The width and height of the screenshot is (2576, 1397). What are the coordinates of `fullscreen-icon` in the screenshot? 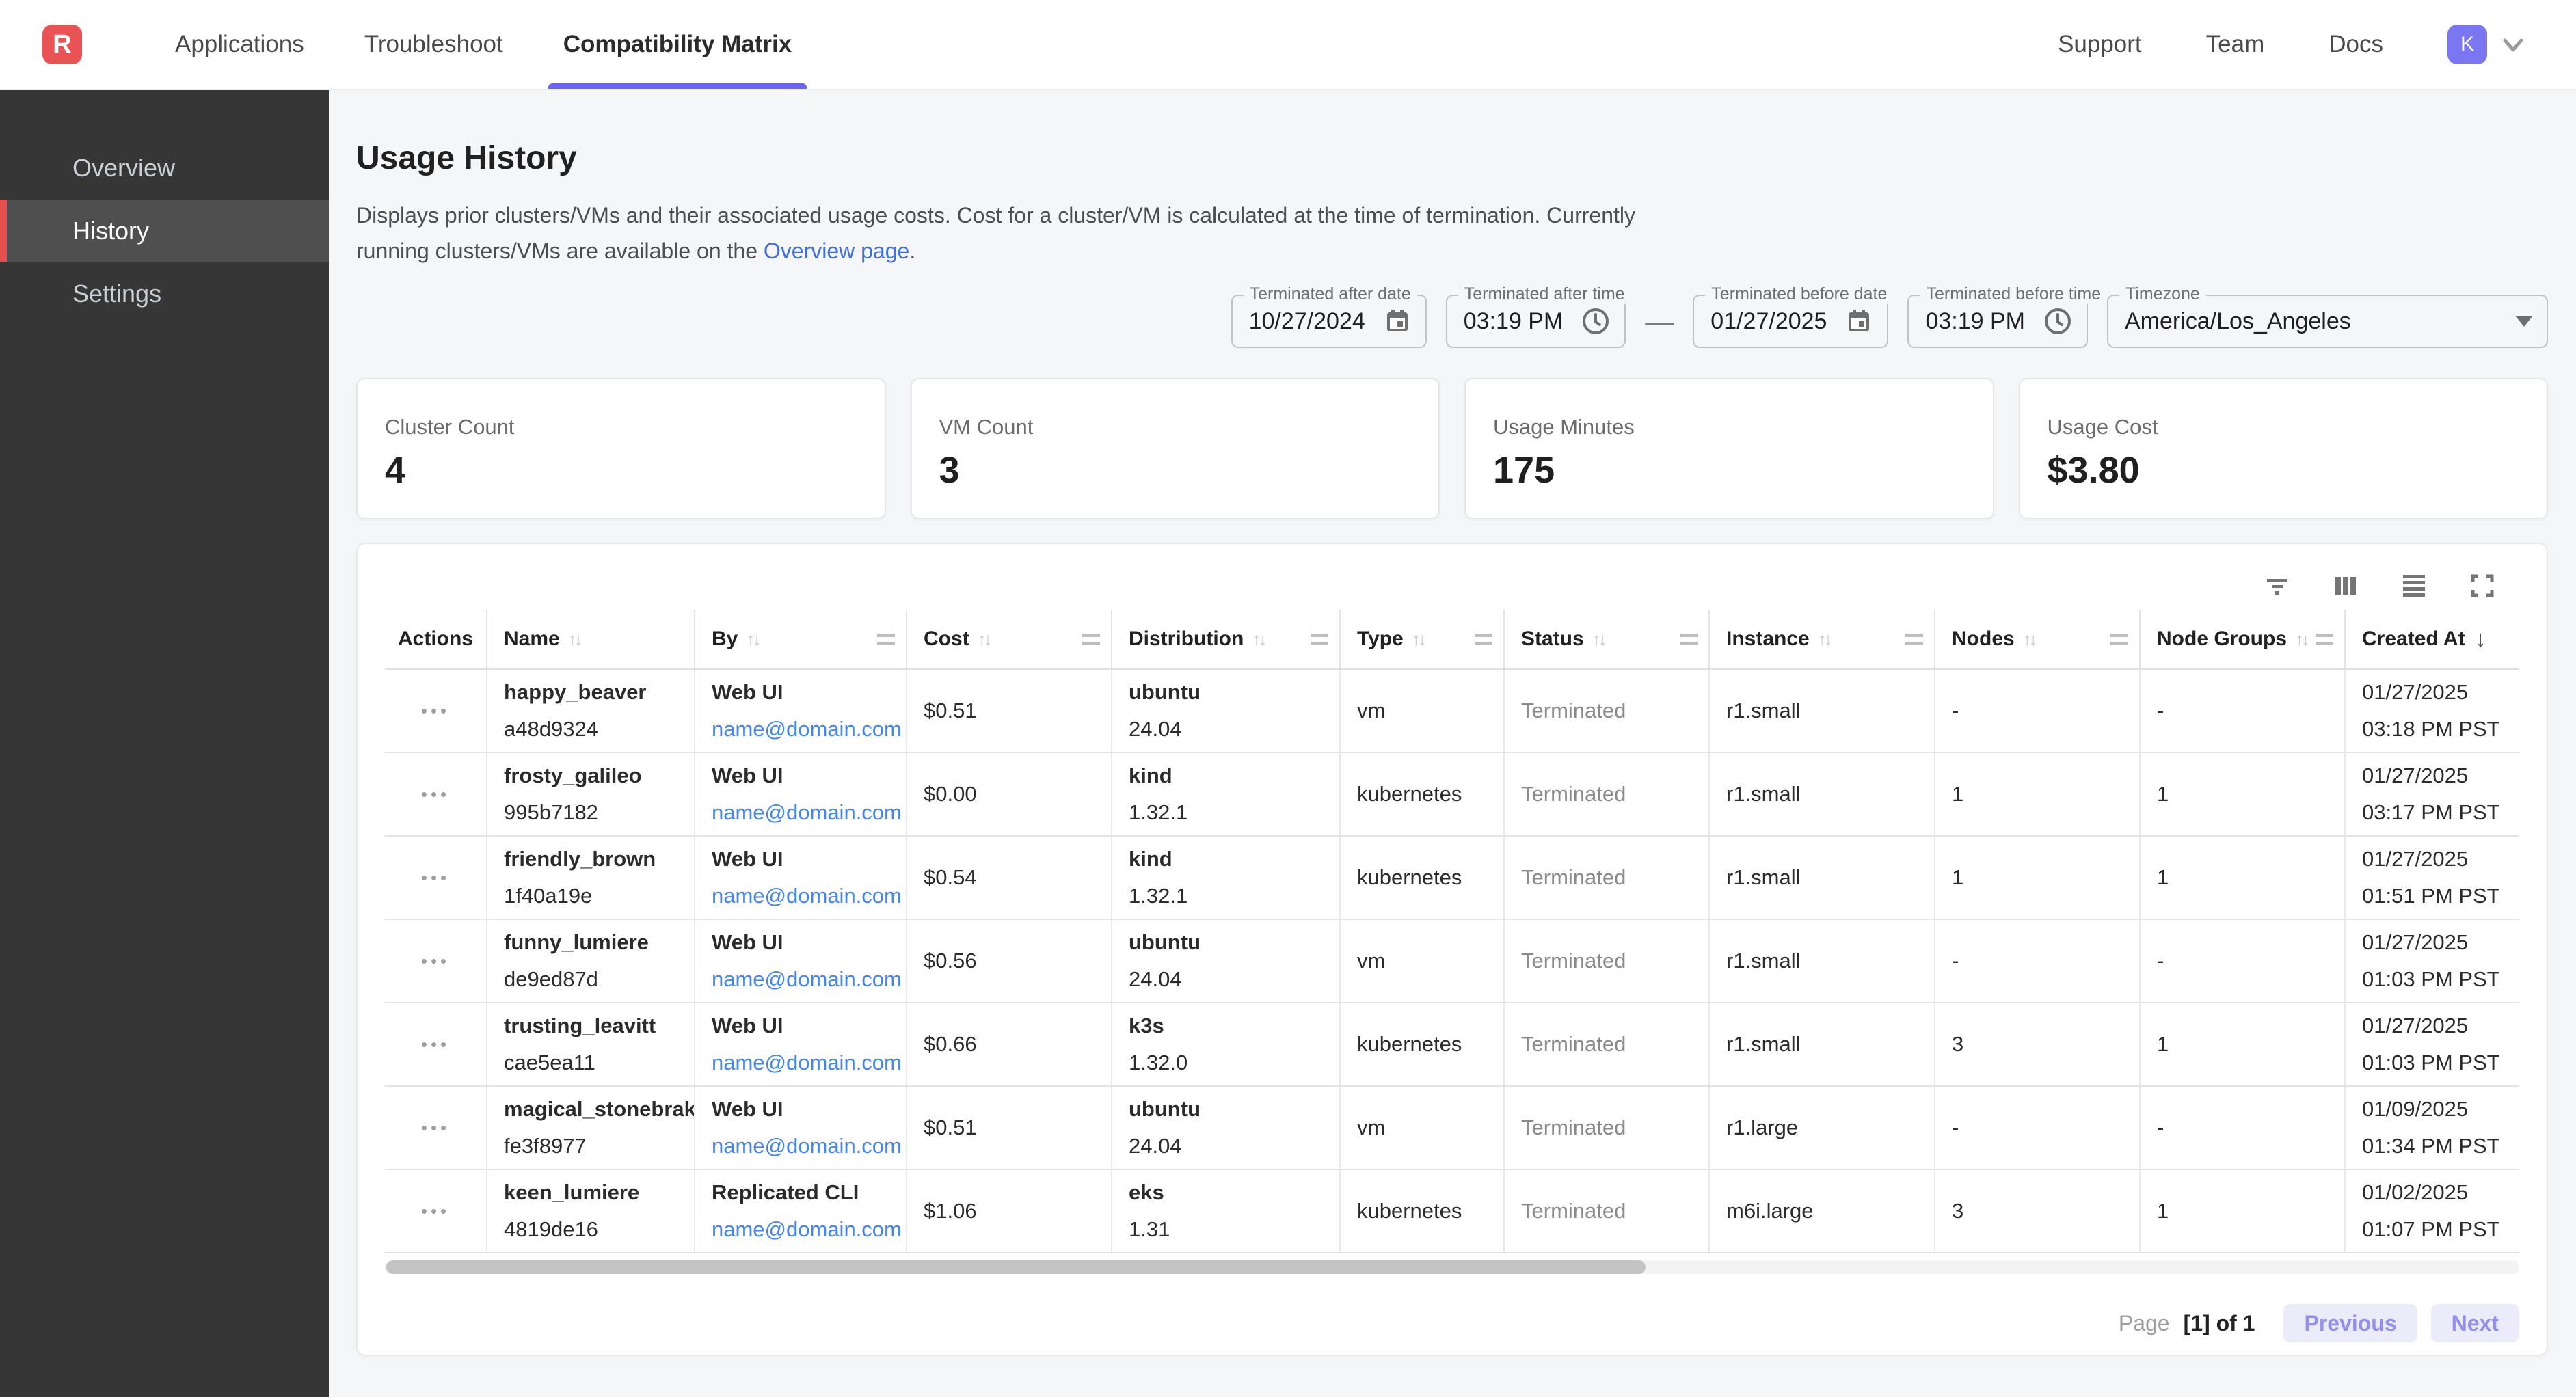 It's located at (2482, 585).